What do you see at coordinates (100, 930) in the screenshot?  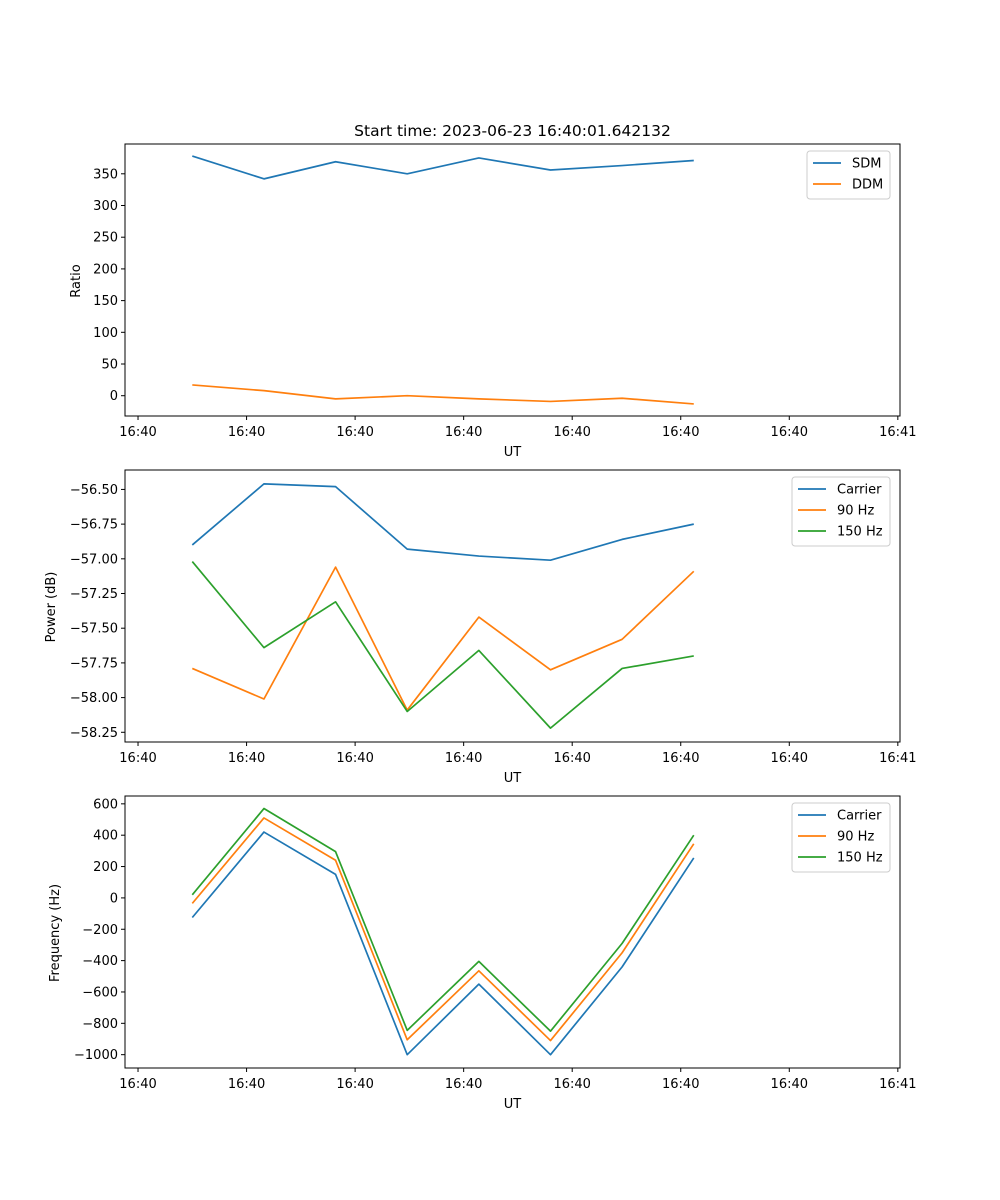 I see `panel-3-y-tick-label: −200` at bounding box center [100, 930].